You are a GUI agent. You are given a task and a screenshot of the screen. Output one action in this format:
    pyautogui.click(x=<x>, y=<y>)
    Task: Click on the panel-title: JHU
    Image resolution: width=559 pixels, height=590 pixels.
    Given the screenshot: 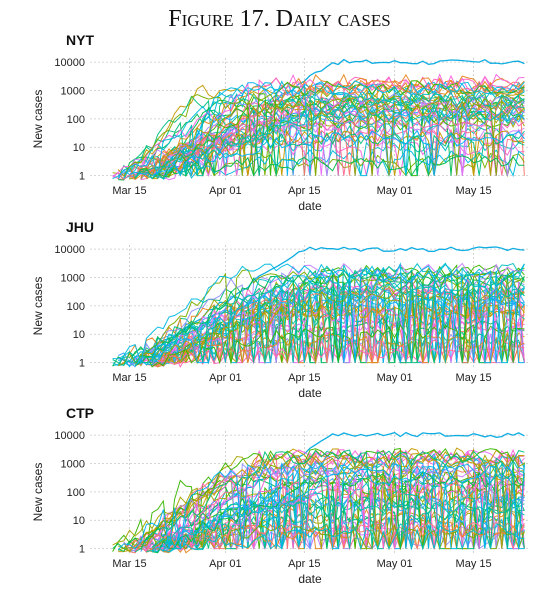 What is the action you would take?
    pyautogui.click(x=80, y=227)
    